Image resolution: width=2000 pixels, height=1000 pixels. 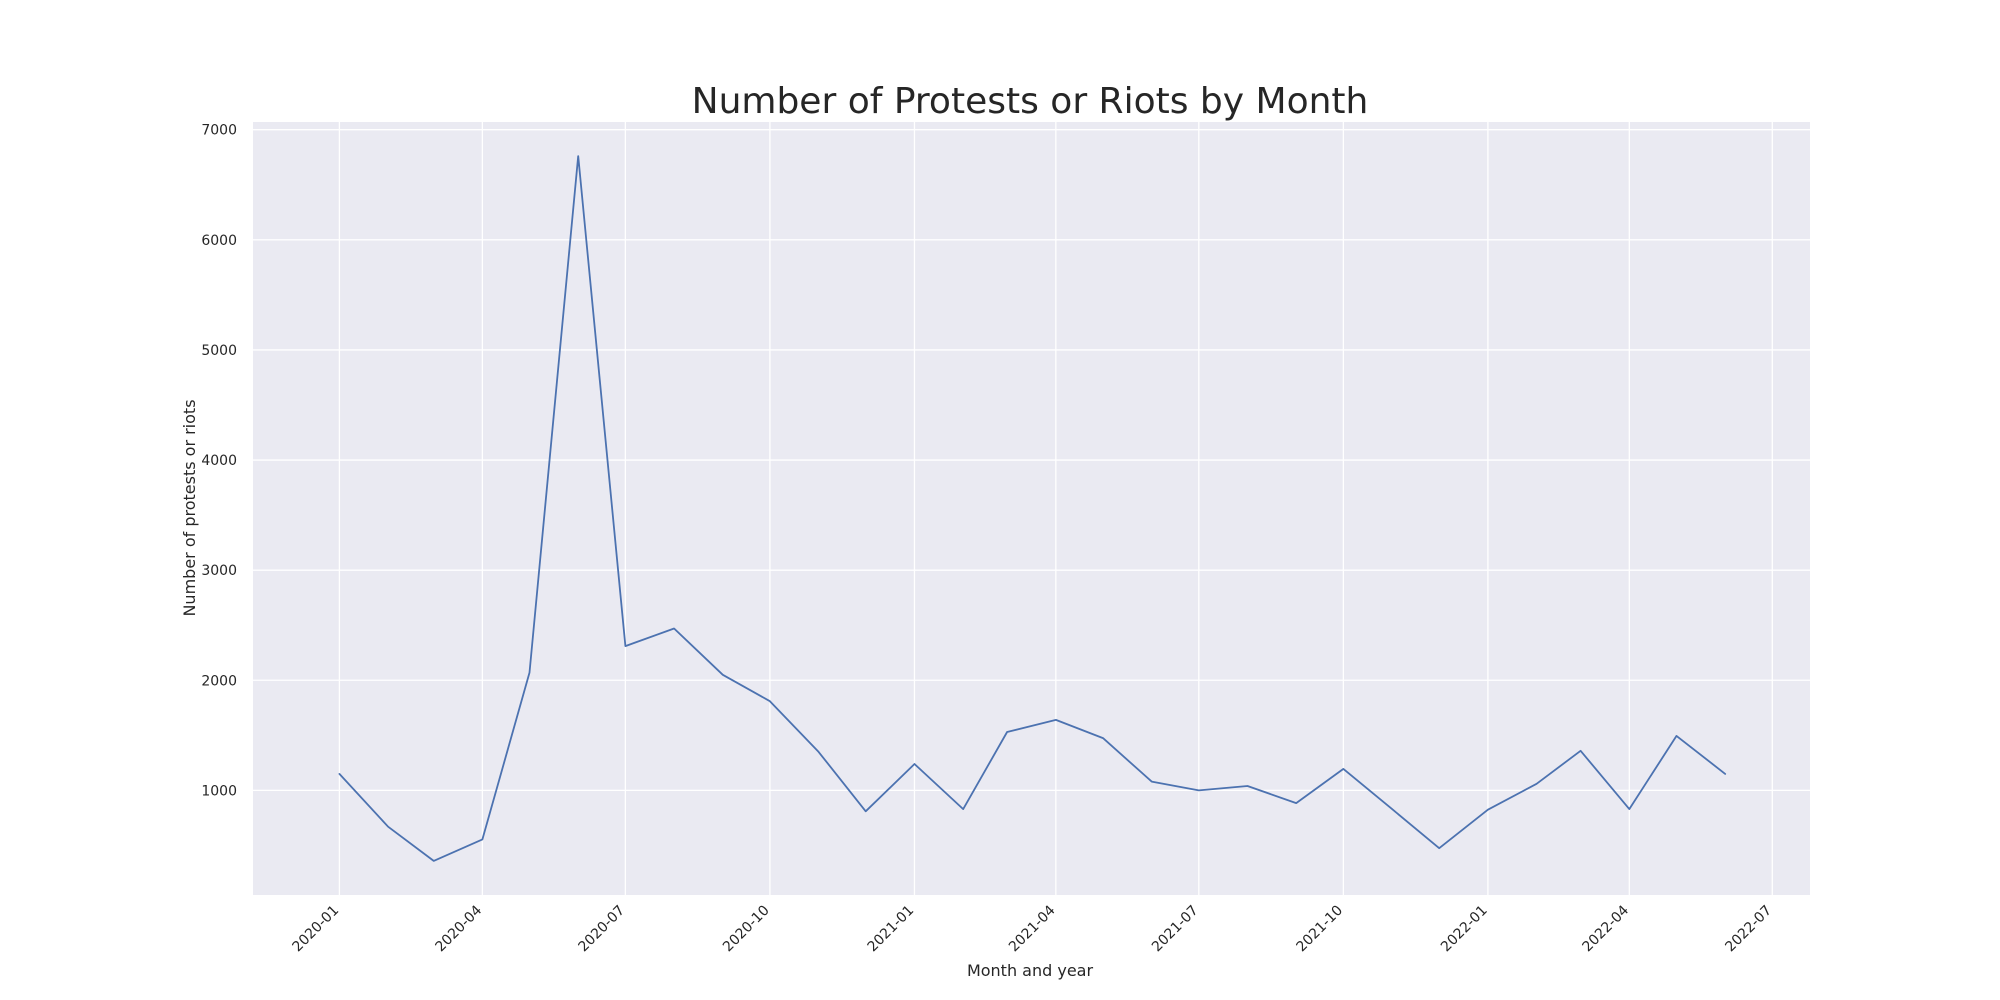 What do you see at coordinates (602, 929) in the screenshot?
I see `x-tick-label: 2020-07` at bounding box center [602, 929].